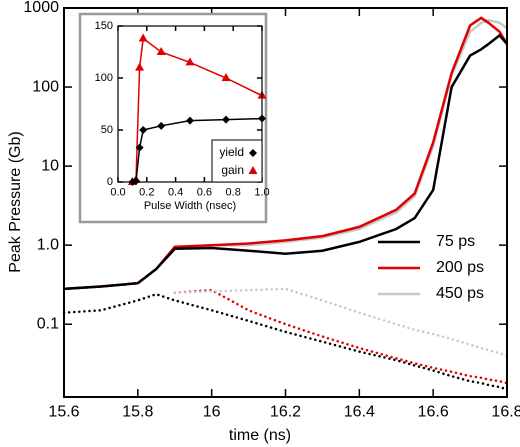  I want to click on x-tick-label: 16.2, so click(285, 411).